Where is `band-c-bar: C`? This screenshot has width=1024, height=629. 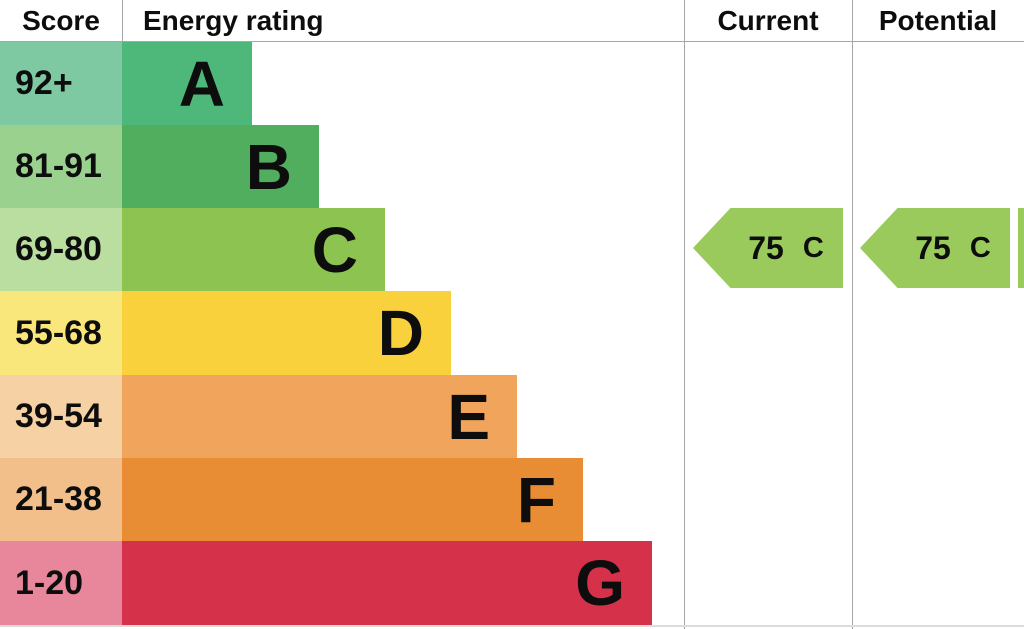
band-c-bar: C is located at coordinates (253, 249).